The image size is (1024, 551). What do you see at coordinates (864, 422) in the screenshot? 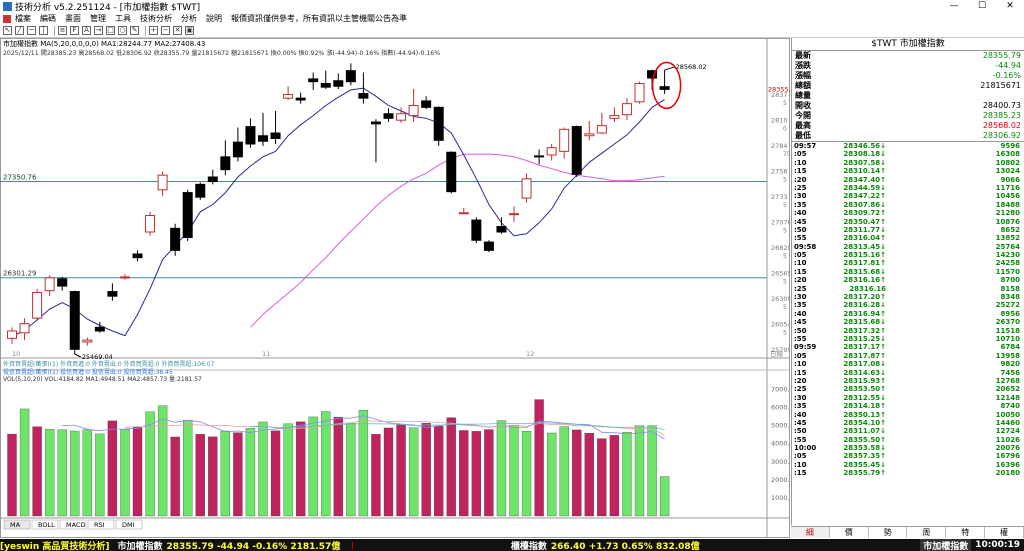
I see `tick-price: 28354.10↑` at bounding box center [864, 422].